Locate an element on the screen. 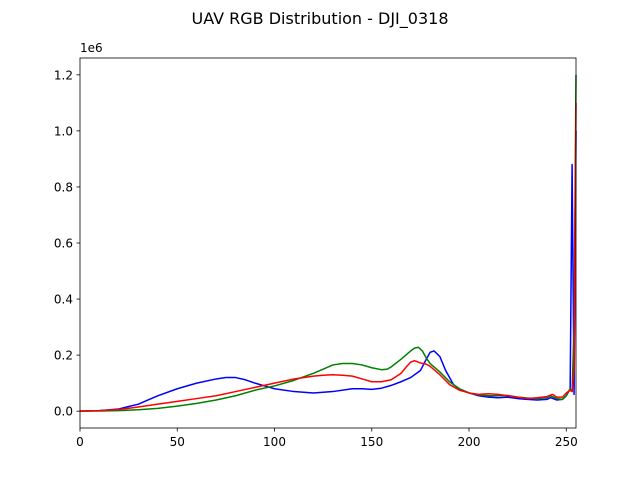  y-axis: 0.0 0.2 0.4 0.6 0.8 1.0 1.2 is located at coordinates (67, 243).